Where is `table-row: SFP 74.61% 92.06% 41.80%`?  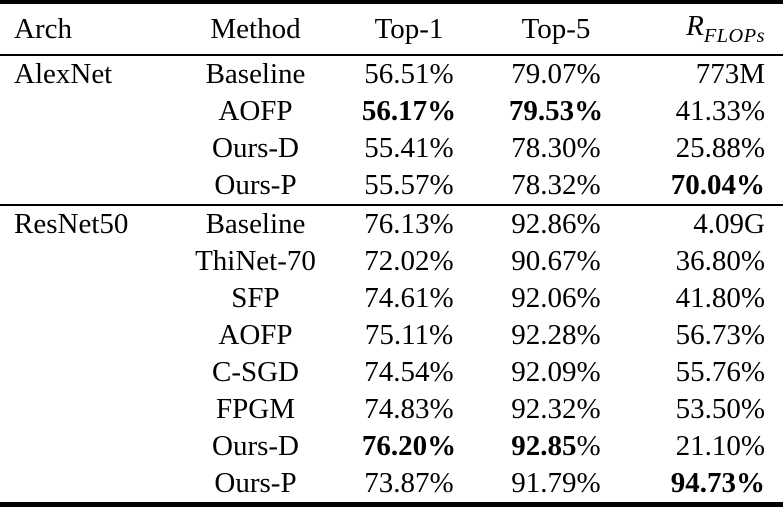
table-row: SFP 74.61% 92.06% 41.80% is located at coordinates (391, 298).